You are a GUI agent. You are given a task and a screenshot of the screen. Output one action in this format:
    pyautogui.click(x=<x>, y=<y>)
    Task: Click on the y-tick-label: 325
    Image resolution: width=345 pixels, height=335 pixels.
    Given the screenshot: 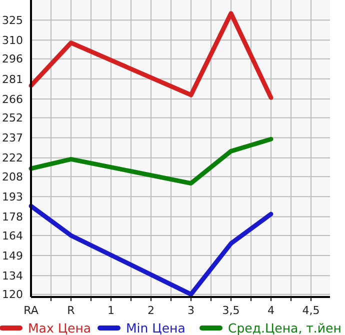 What is the action you would take?
    pyautogui.click(x=12, y=20)
    